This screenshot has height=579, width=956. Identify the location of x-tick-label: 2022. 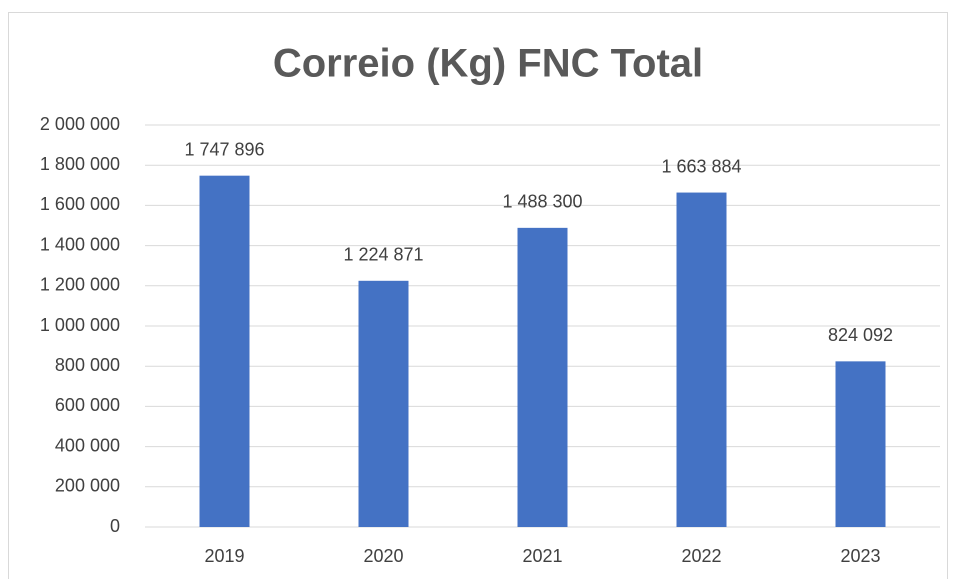
(701, 556).